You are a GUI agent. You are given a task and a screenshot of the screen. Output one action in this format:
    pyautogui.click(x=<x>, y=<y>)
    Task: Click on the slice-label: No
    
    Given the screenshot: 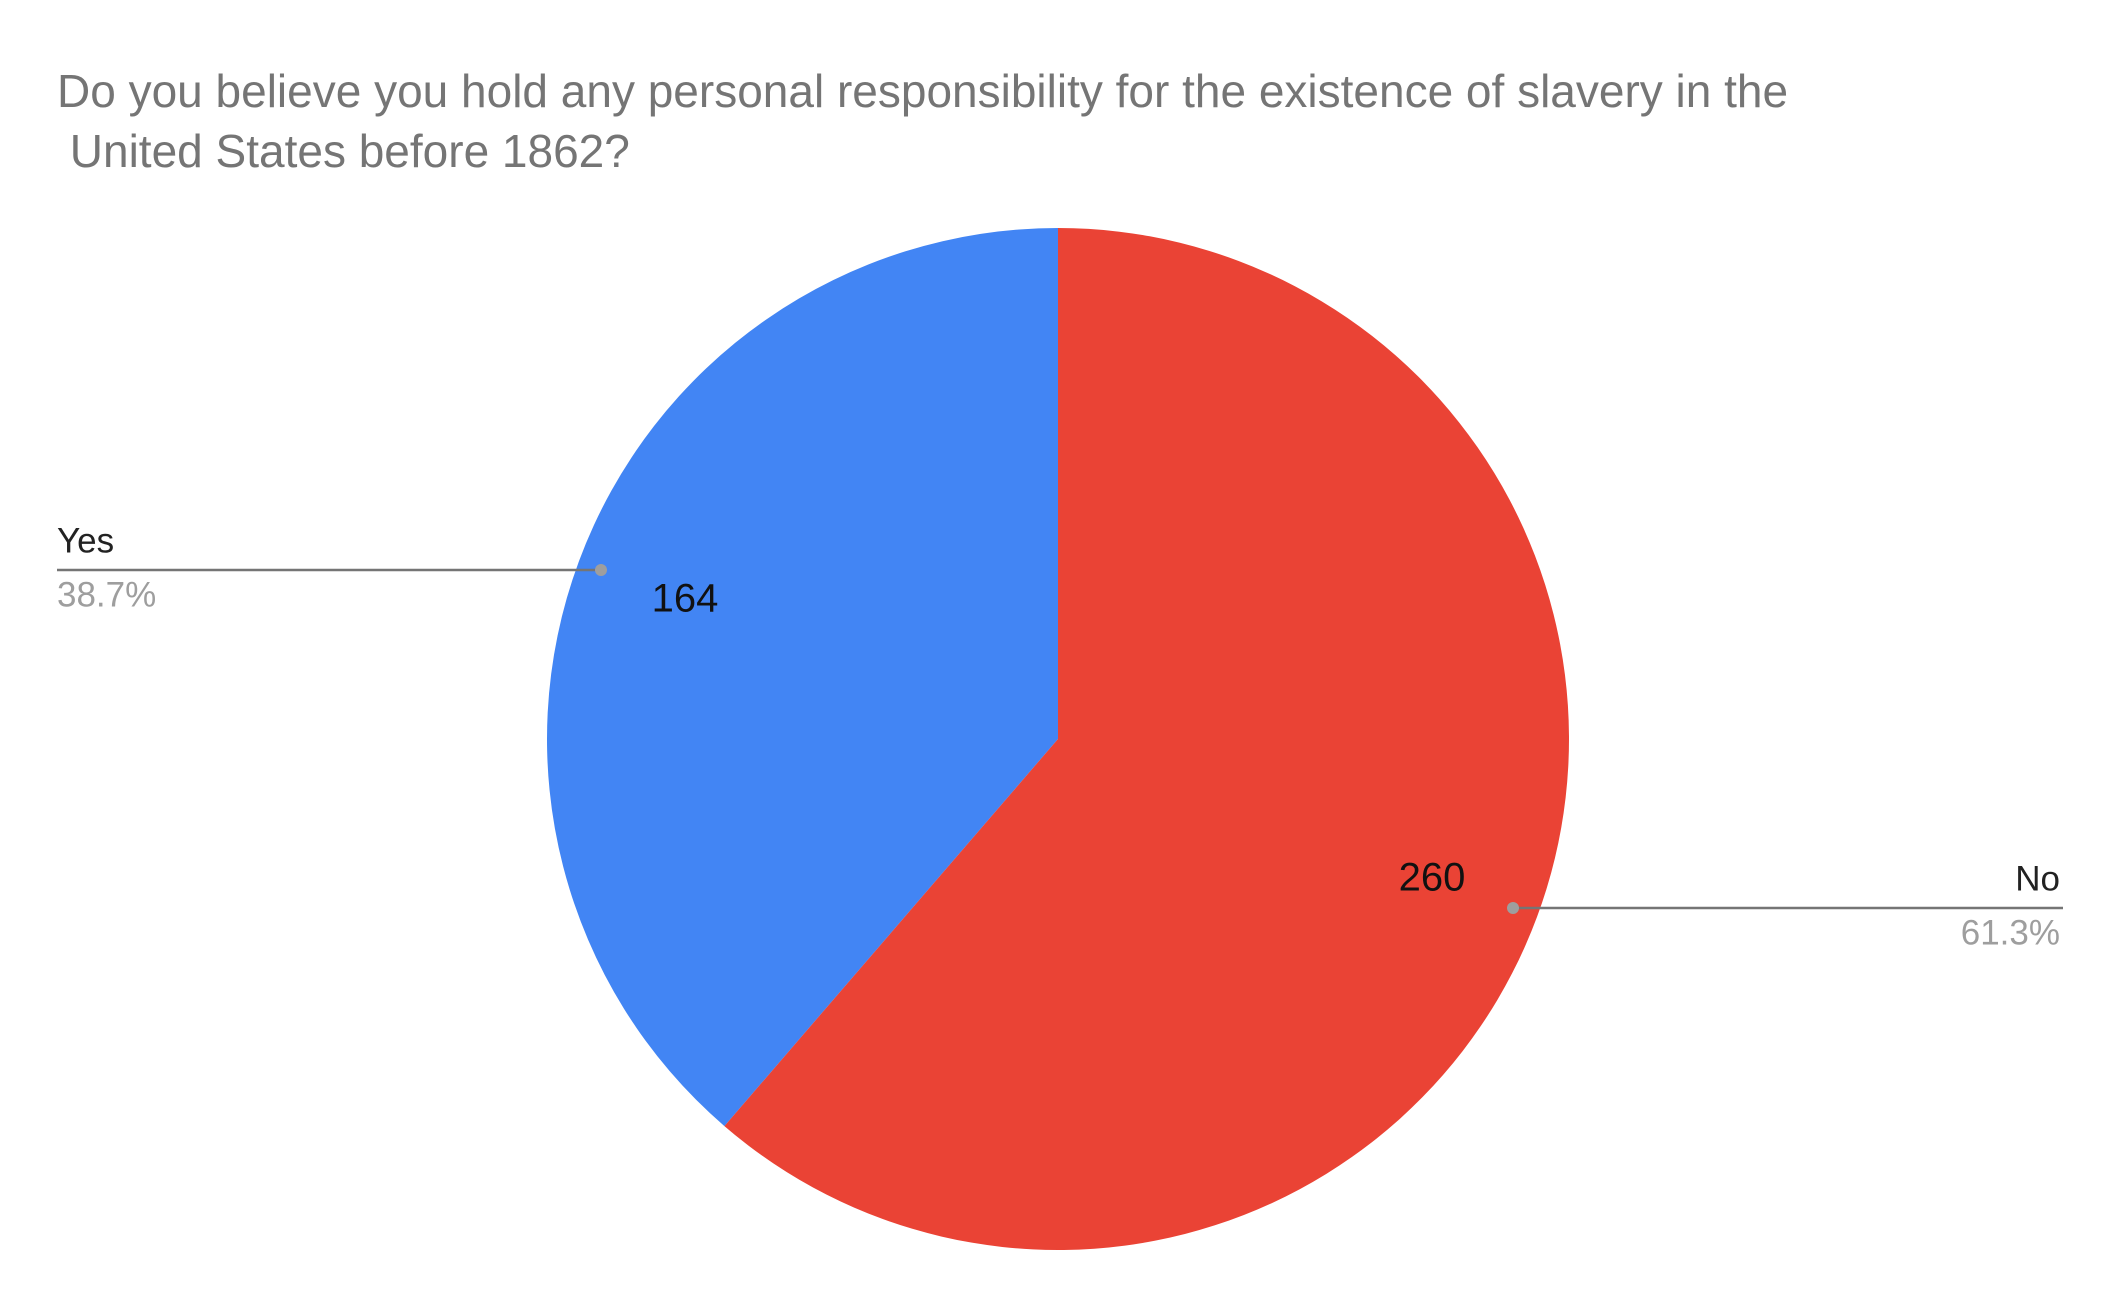 What is the action you would take?
    pyautogui.click(x=2037, y=878)
    